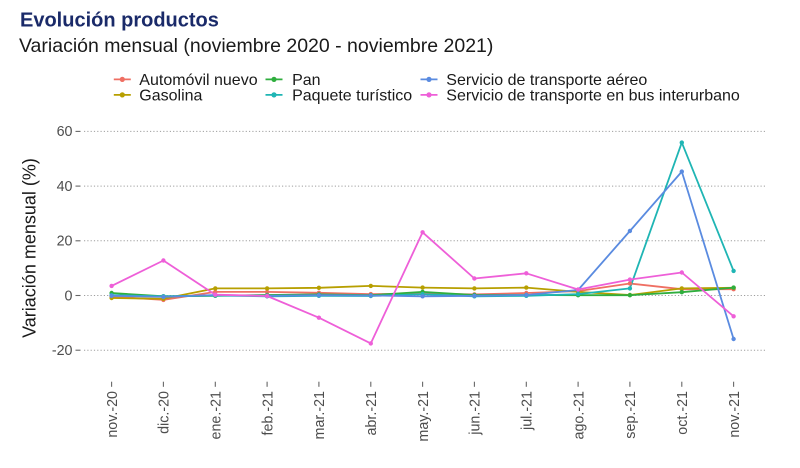 This screenshot has width=800, height=468. Describe the element at coordinates (65, 242) in the screenshot. I see `svg-text: 20` at that location.